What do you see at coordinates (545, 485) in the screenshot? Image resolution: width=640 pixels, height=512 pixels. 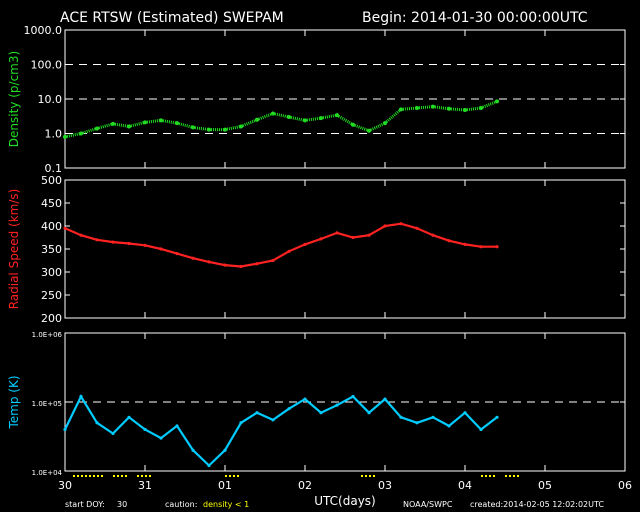 I see `x-tick-label: 05` at bounding box center [545, 485].